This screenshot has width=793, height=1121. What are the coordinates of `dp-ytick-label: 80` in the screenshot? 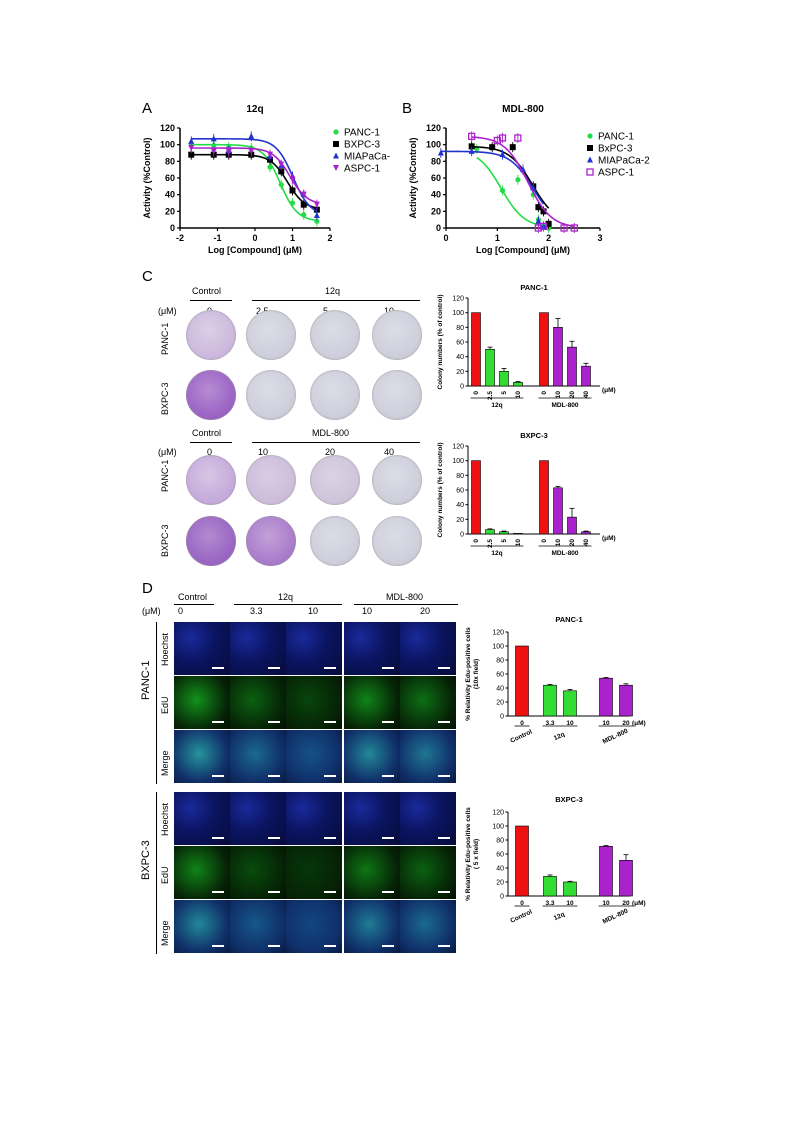 It's located at (500, 661).